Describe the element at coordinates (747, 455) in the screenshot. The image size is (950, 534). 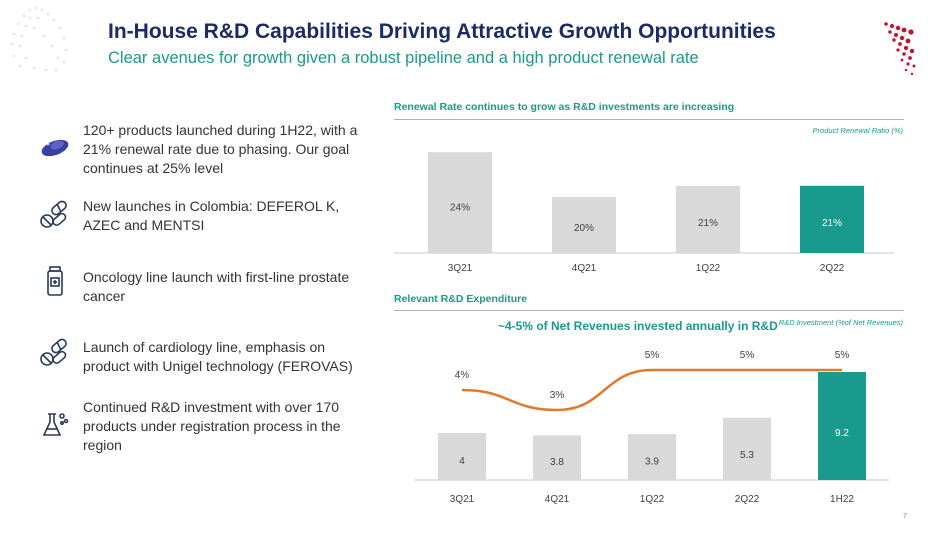
I see `bar-label: 5.3` at that location.